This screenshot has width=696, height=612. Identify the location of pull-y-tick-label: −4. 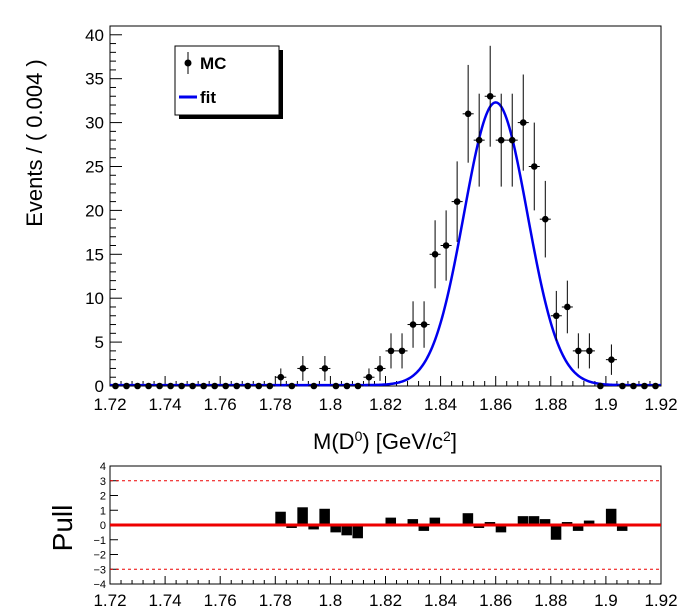
(99, 585).